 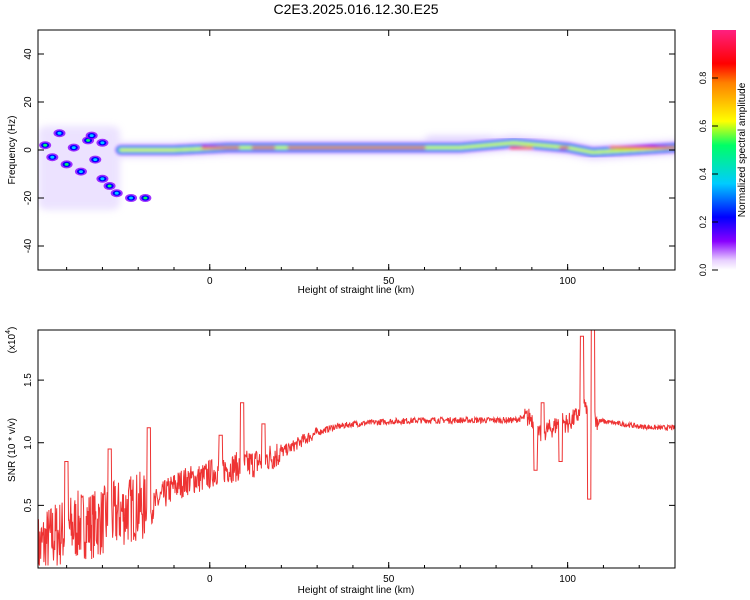 I want to click on snr-multiplier: (x104), so click(x=11, y=340).